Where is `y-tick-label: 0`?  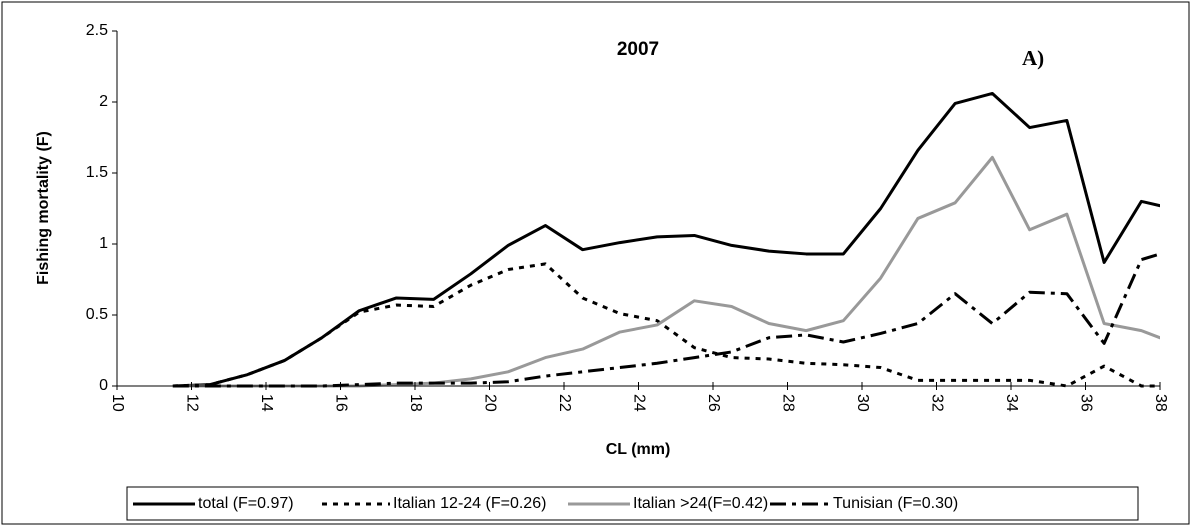 y-tick-label: 0 is located at coordinates (103, 385).